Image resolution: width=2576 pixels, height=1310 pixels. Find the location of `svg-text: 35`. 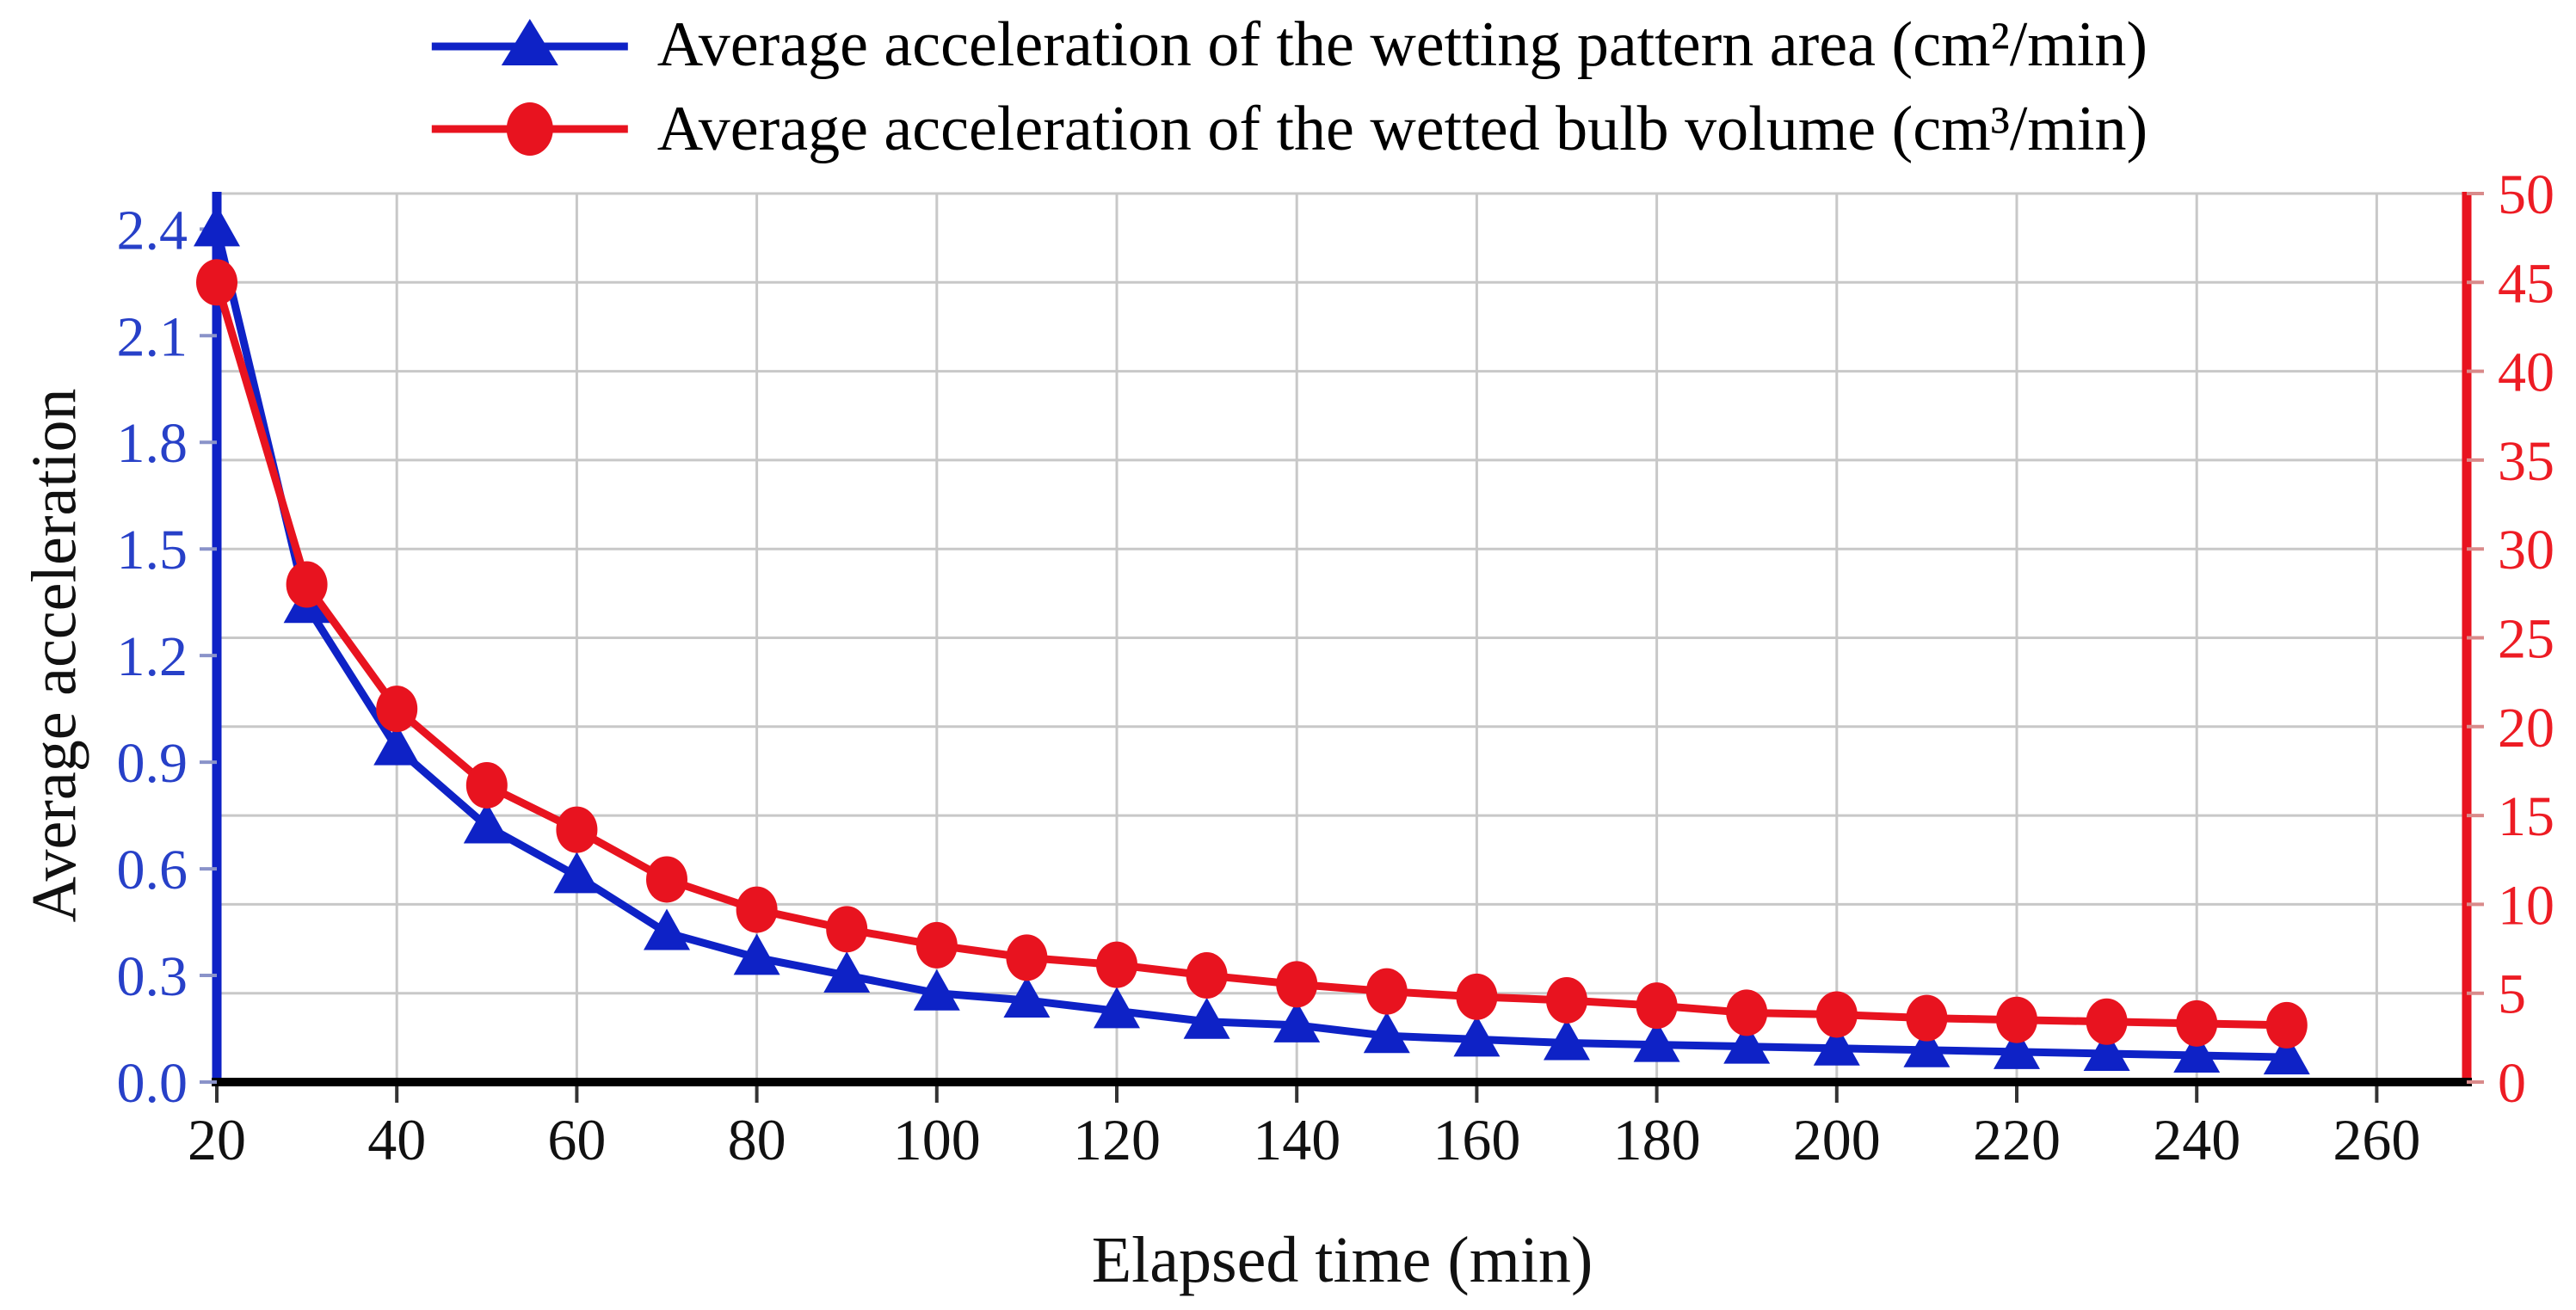

svg-text: 35 is located at coordinates (2526, 462).